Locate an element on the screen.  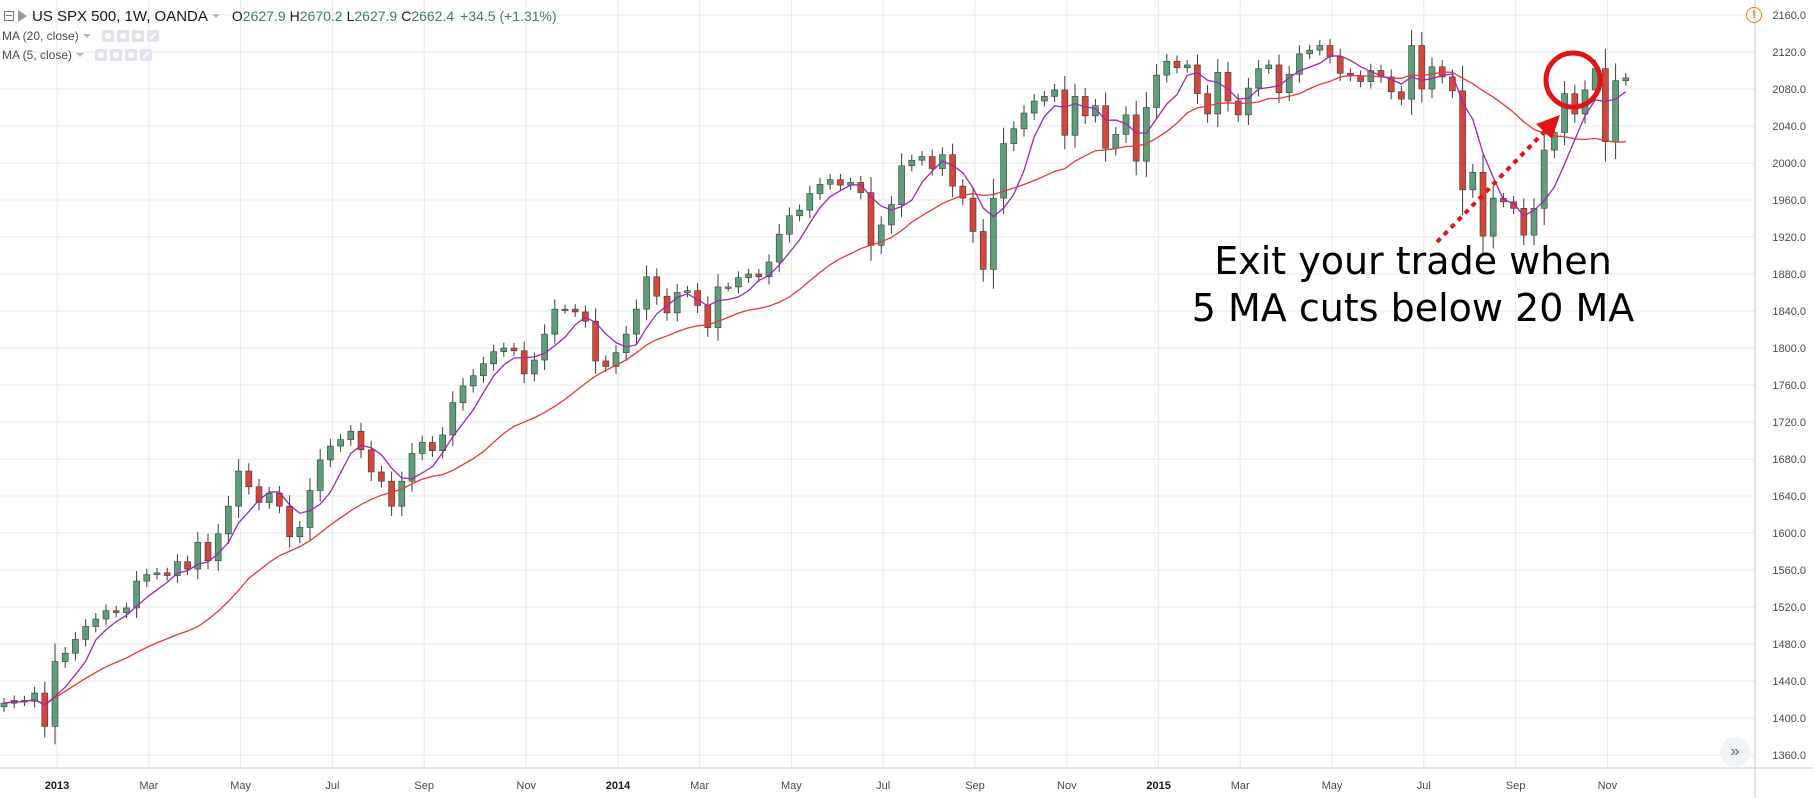
scroll-to-realtime-button: » is located at coordinates (1735, 752).